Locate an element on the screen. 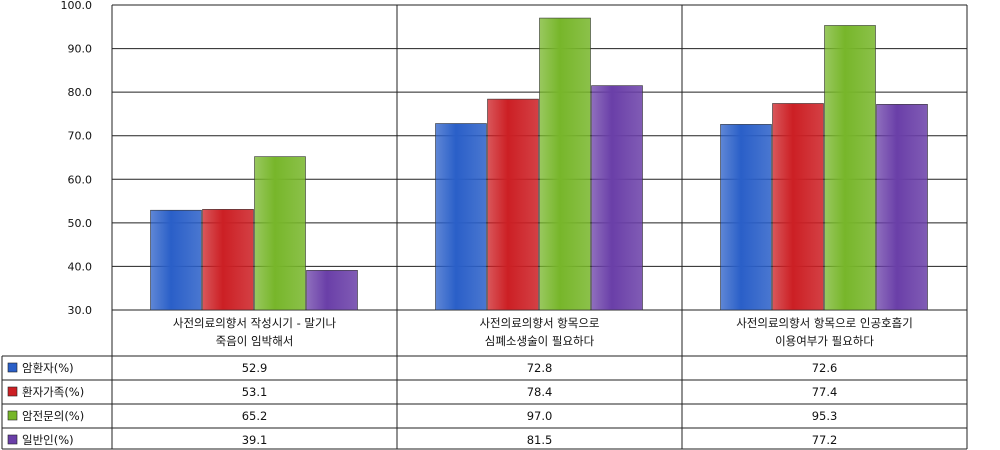 Image resolution: width=1000 pixels, height=450 pixels. data-cell: 72.6 is located at coordinates (825, 368).